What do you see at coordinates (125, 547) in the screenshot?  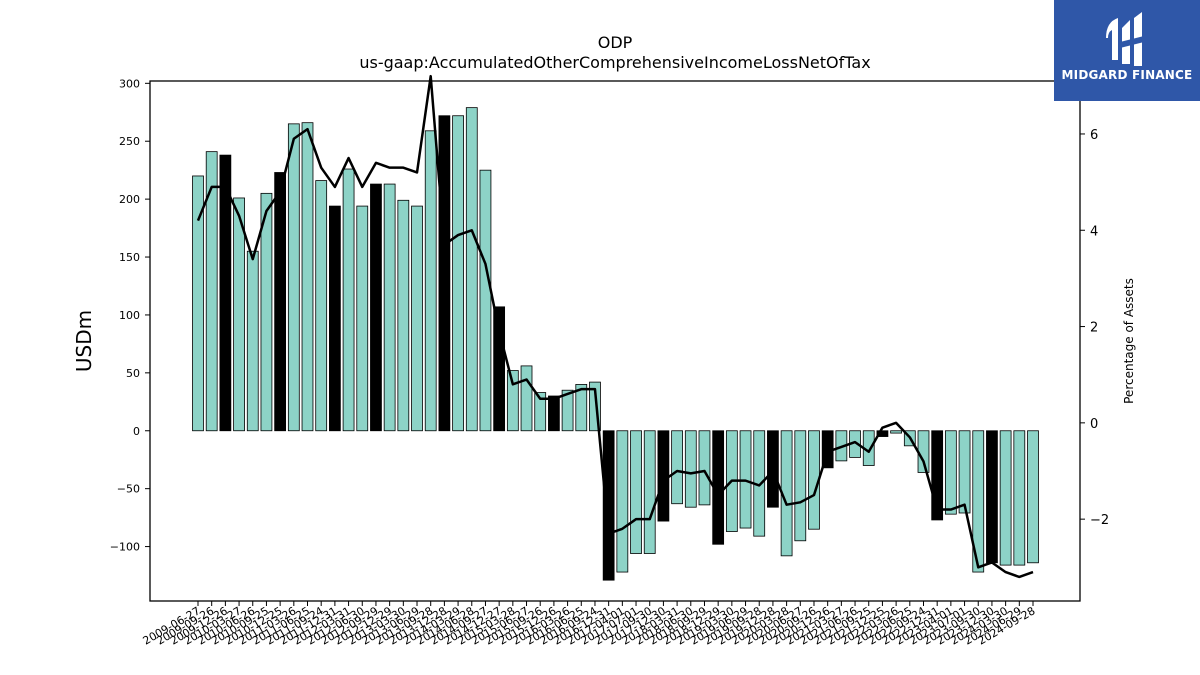 I see `y-tick-label: −100` at bounding box center [125, 547].